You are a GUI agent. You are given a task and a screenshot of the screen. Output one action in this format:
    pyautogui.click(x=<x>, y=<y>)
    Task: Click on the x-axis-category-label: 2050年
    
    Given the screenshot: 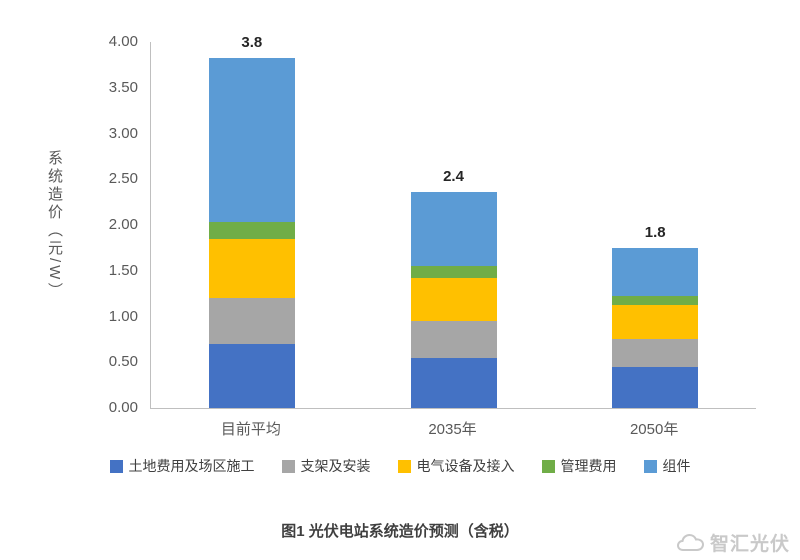 What is the action you would take?
    pyautogui.click(x=654, y=429)
    